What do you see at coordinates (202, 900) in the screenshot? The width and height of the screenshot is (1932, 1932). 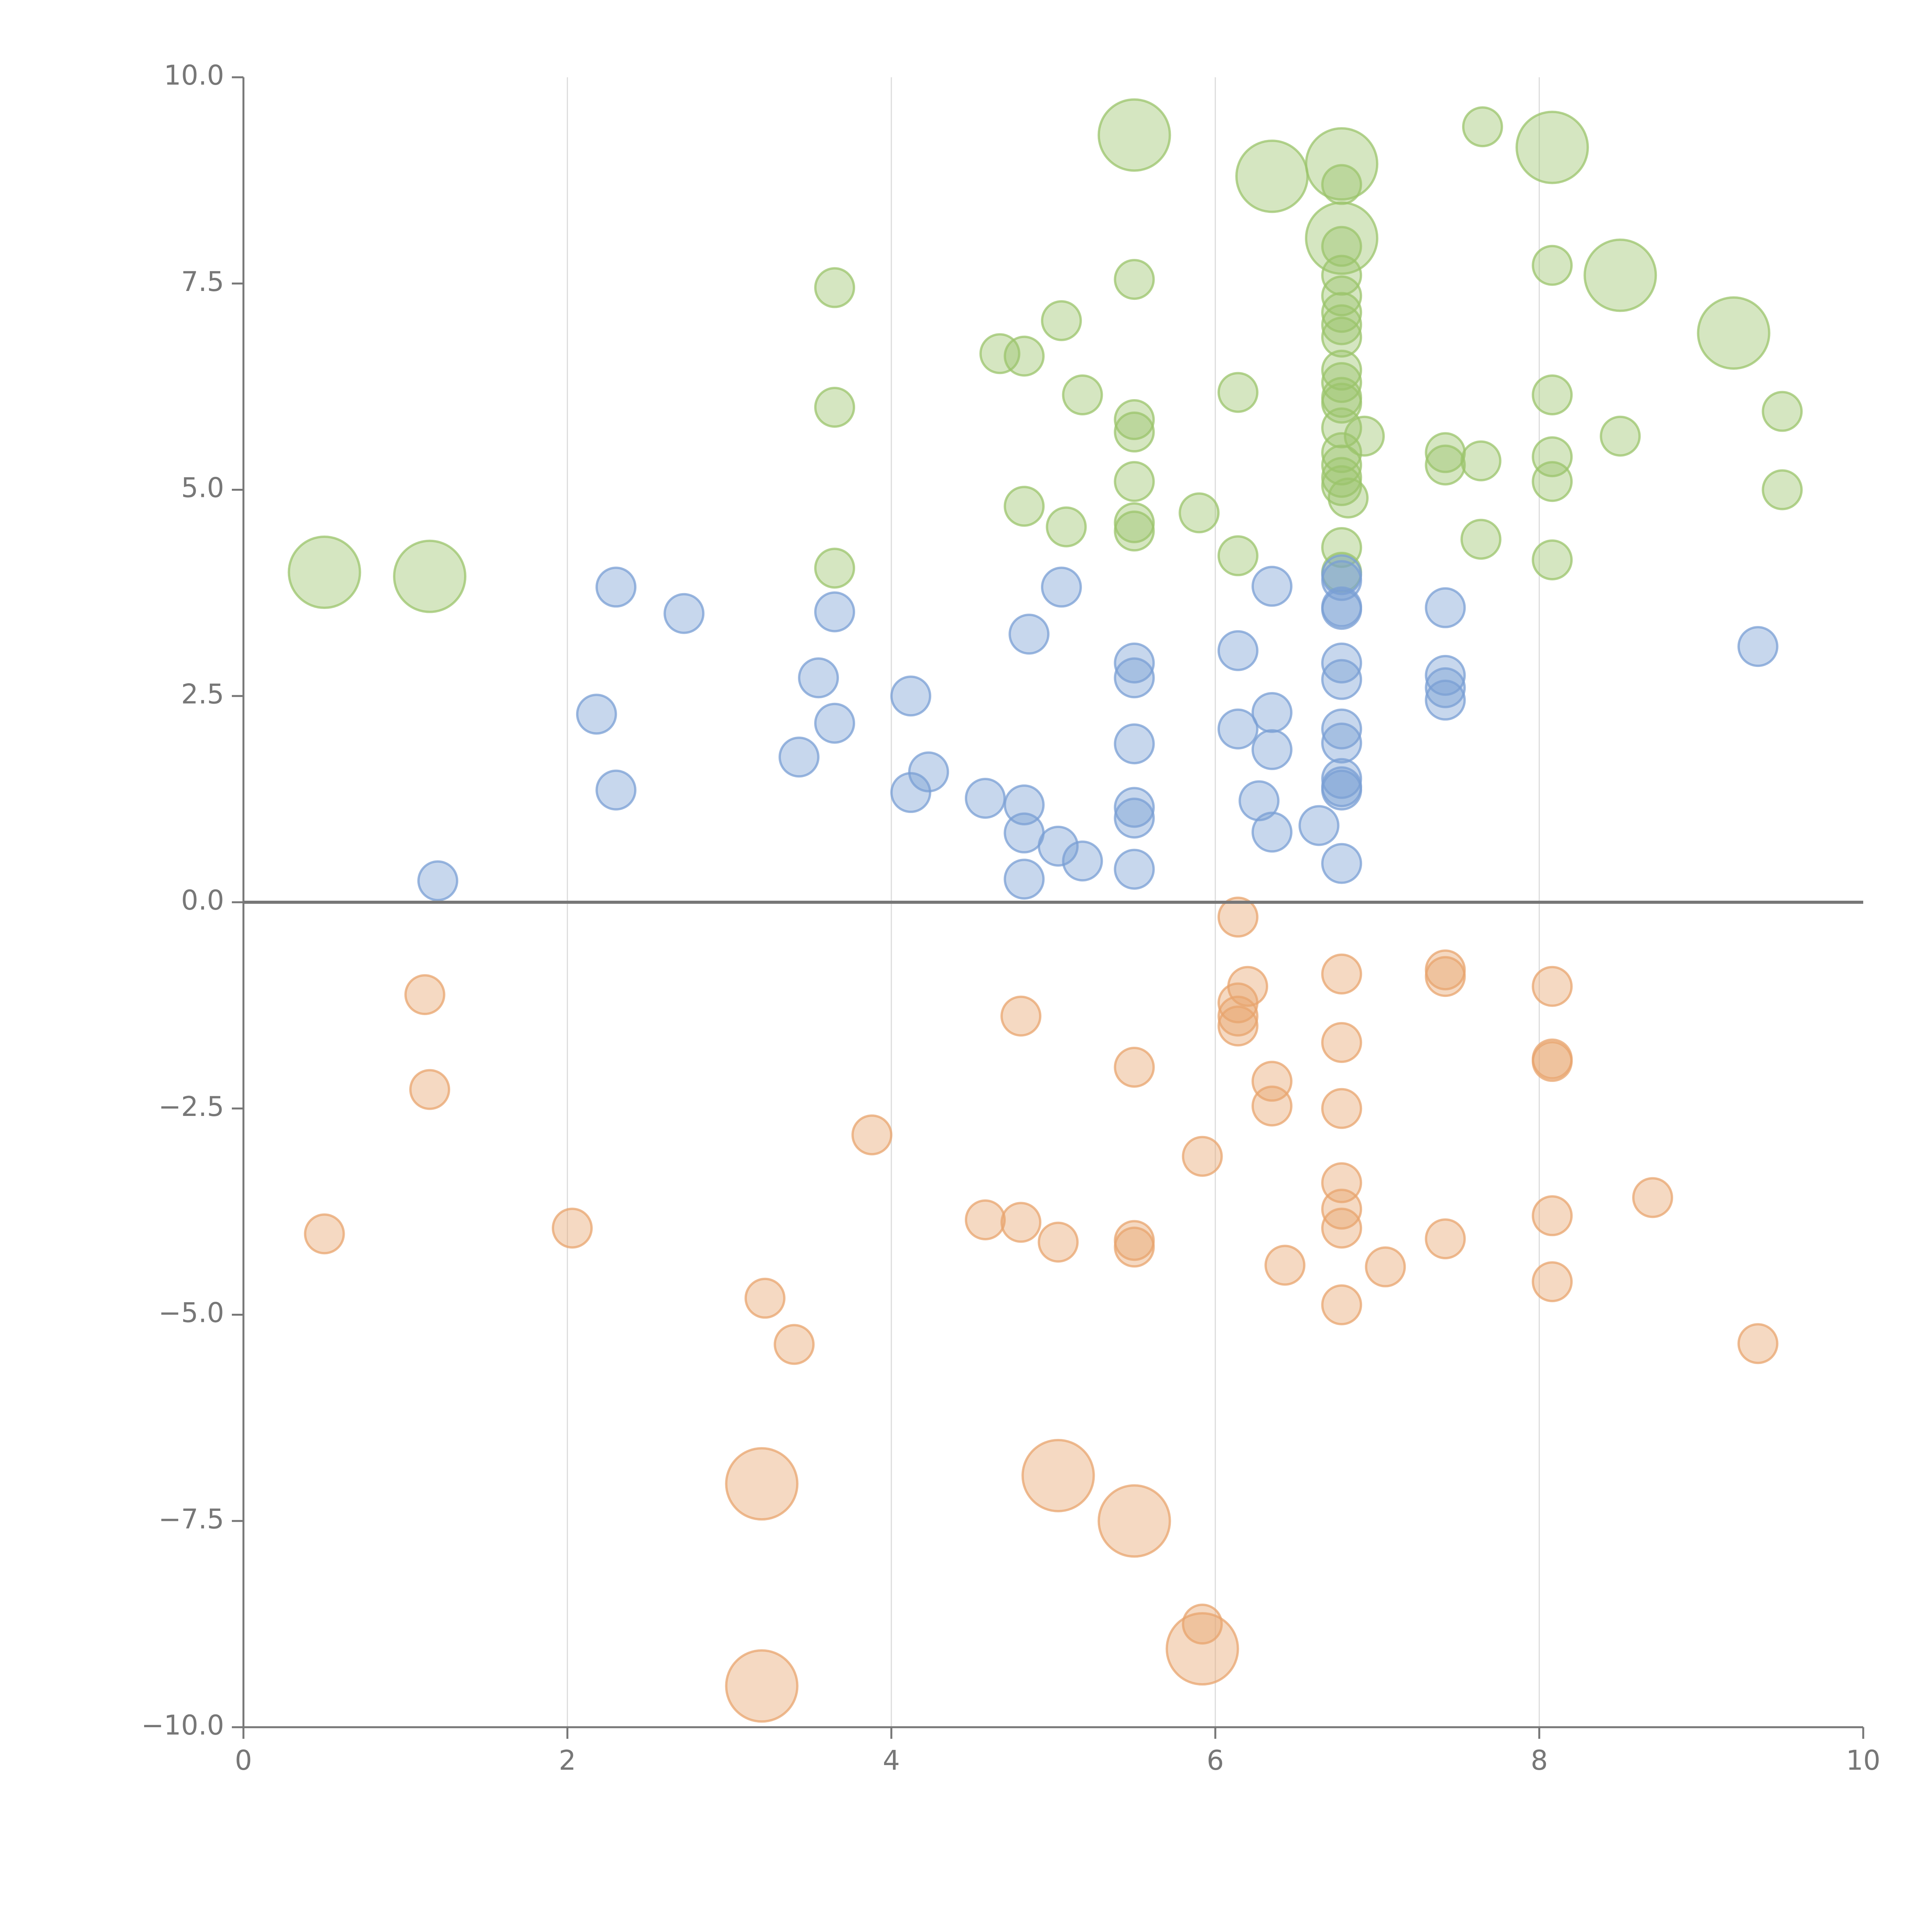 I see `y-tick-label: 0.0` at bounding box center [202, 900].